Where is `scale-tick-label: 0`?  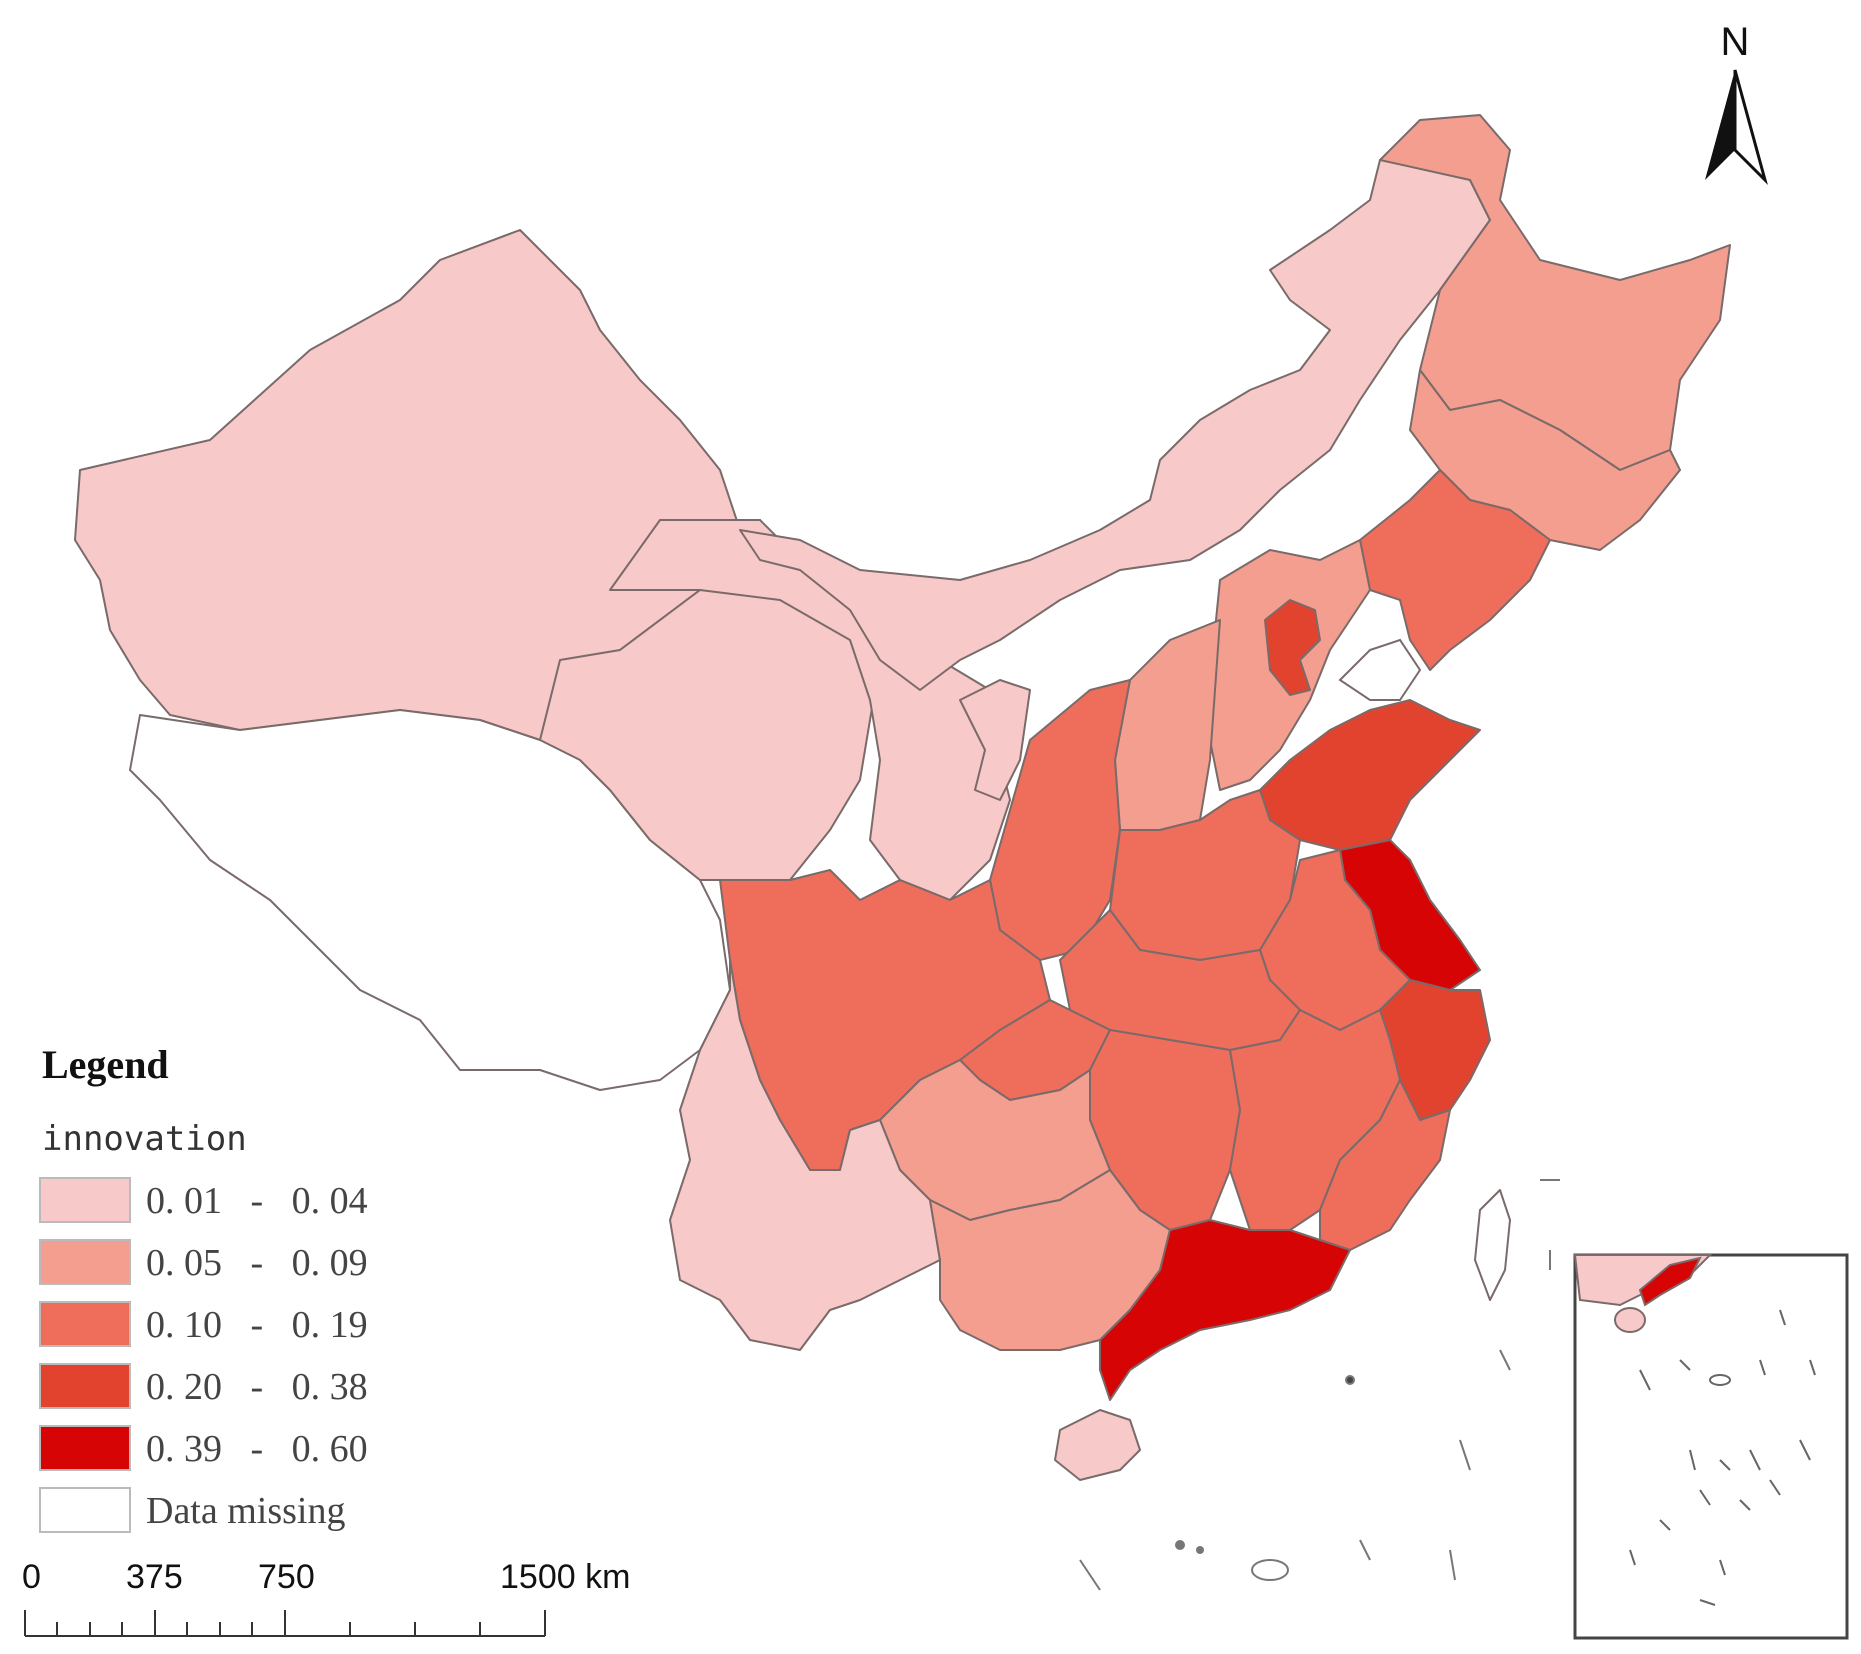
scale-tick-label: 0 is located at coordinates (31, 1577).